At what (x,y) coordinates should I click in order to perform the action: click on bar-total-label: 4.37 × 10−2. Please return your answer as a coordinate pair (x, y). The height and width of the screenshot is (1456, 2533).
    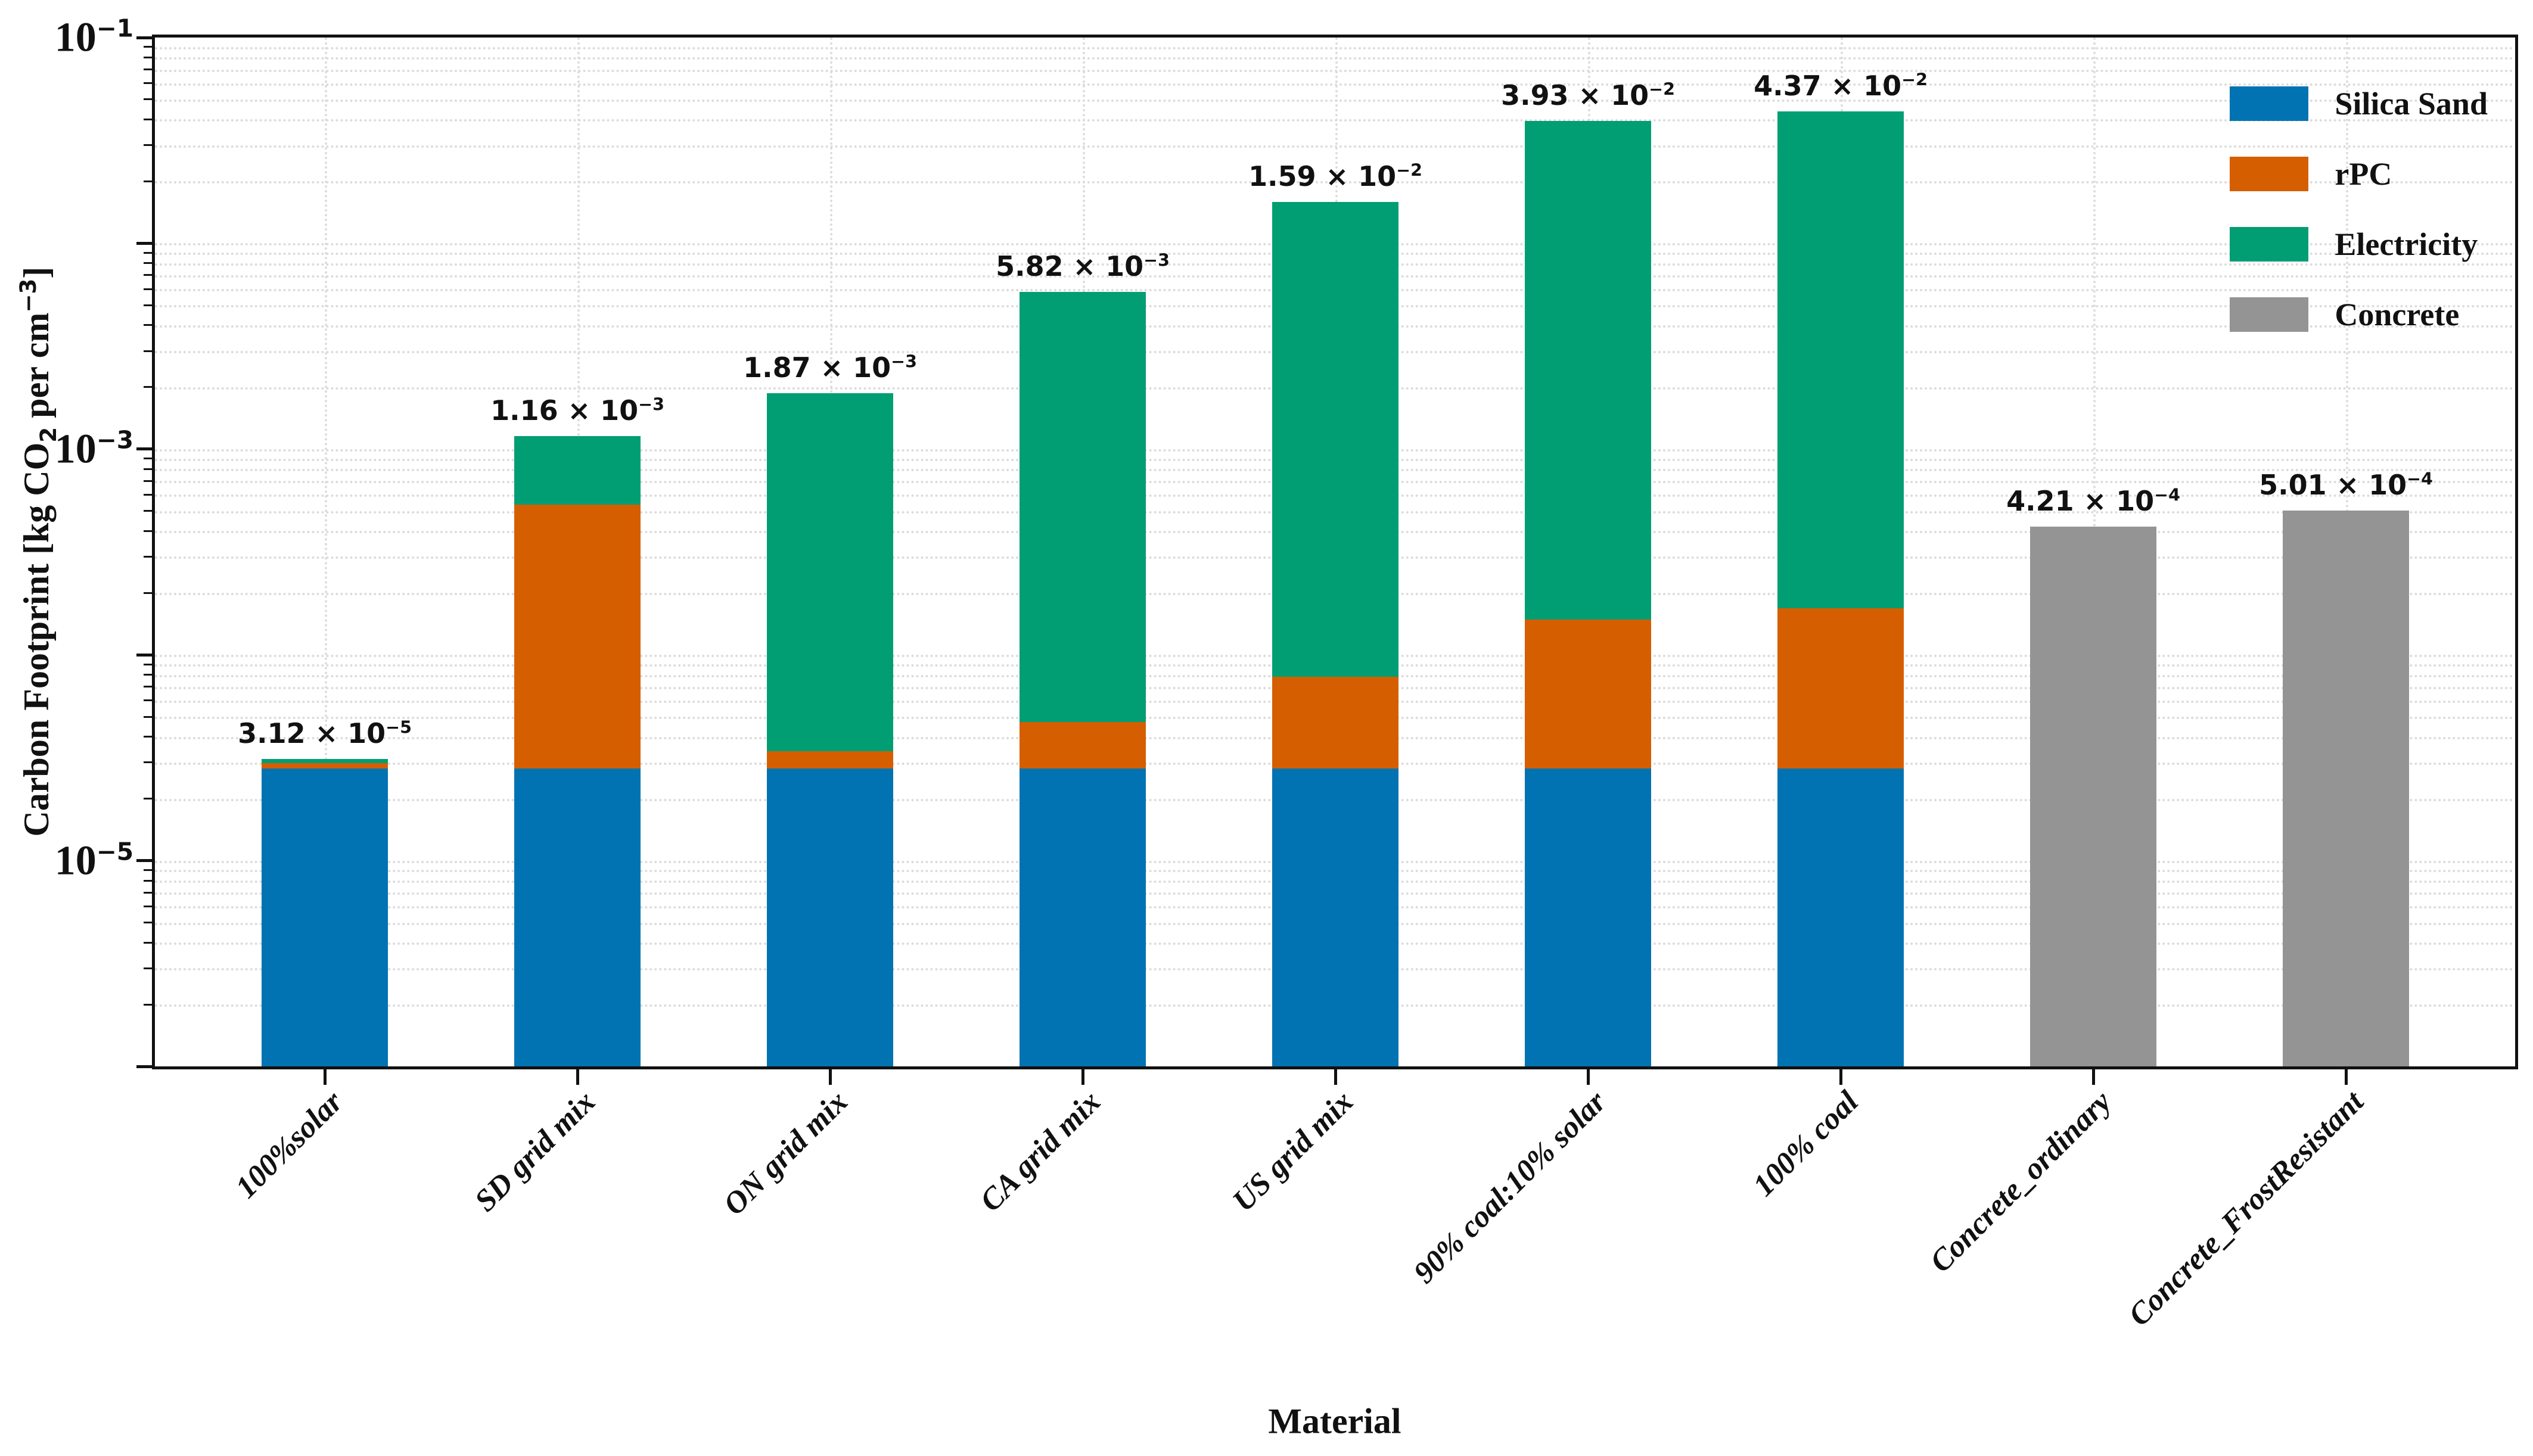
    Looking at the image, I should click on (1841, 86).